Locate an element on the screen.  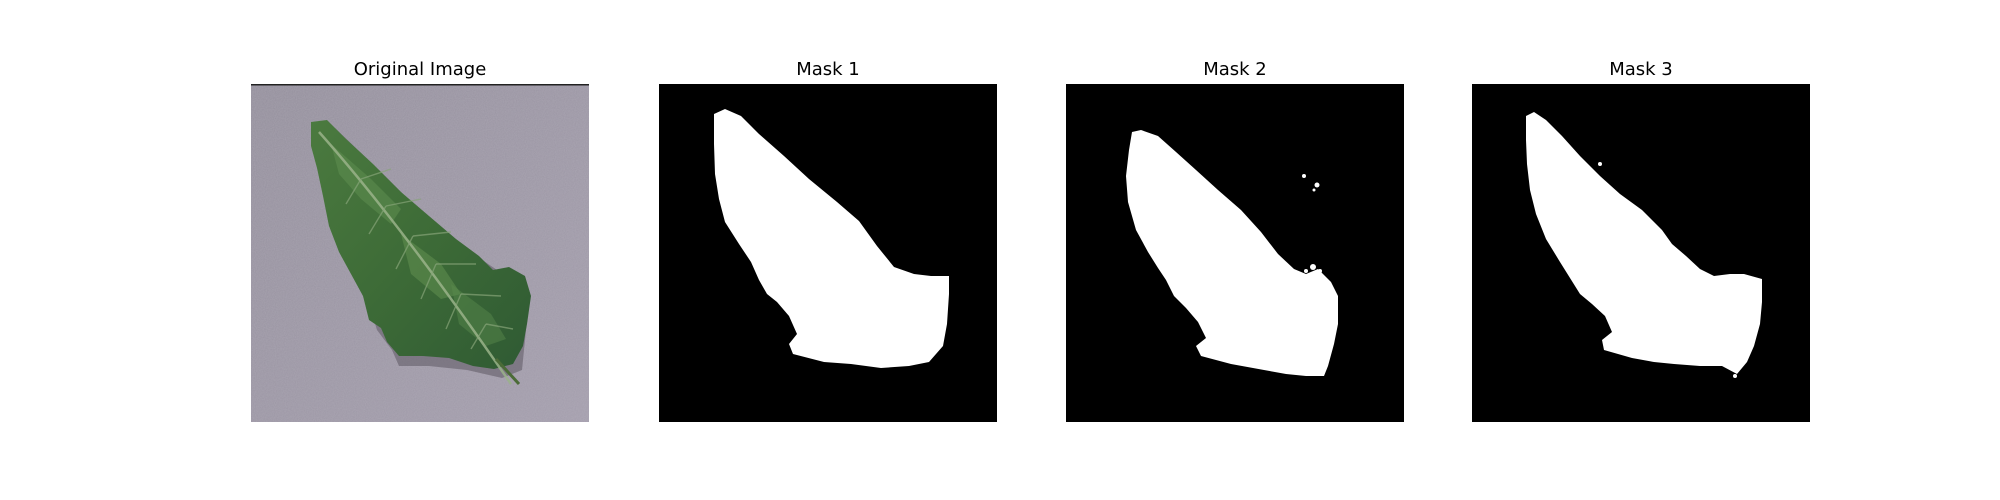
mask-2-image is located at coordinates (1235, 253).